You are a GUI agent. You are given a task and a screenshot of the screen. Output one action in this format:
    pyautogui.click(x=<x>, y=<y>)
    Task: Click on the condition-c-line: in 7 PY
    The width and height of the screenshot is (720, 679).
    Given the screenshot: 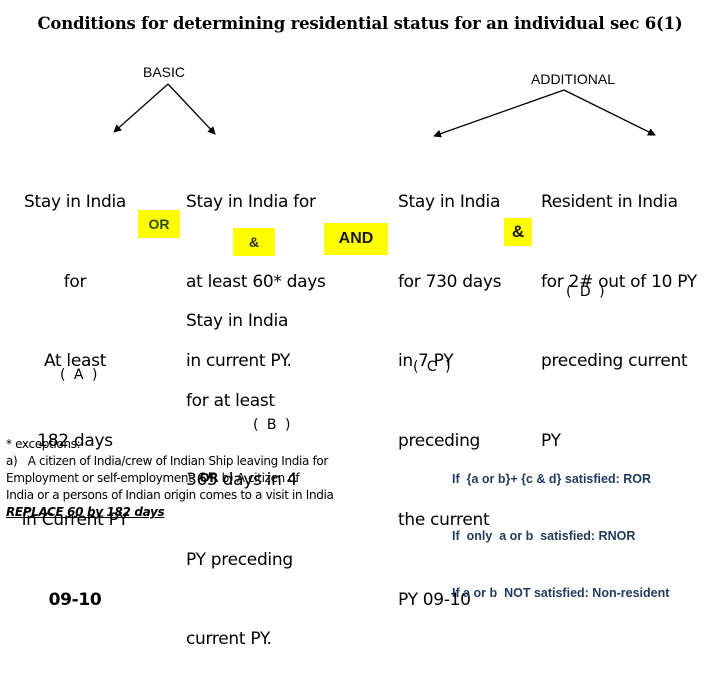 What is the action you would take?
    pyautogui.click(x=426, y=361)
    